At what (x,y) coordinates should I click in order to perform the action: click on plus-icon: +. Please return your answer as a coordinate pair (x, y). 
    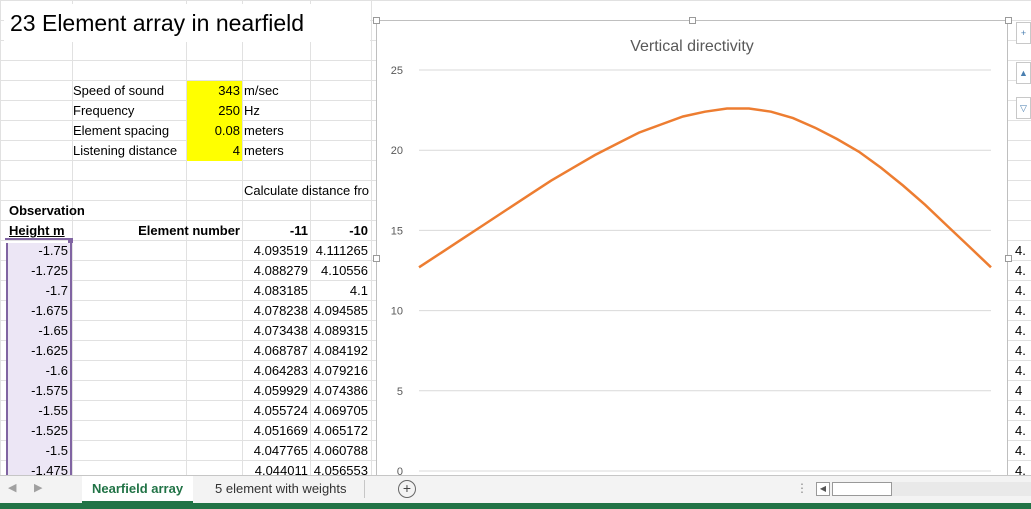
    Looking at the image, I should click on (1023, 33).